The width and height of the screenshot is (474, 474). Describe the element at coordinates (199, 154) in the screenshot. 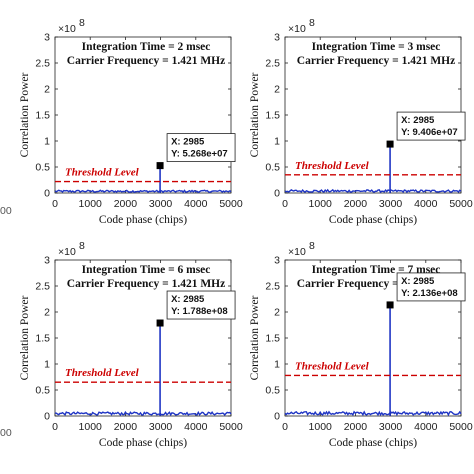

I see `datatip-y: Y: 5.268e+07` at that location.